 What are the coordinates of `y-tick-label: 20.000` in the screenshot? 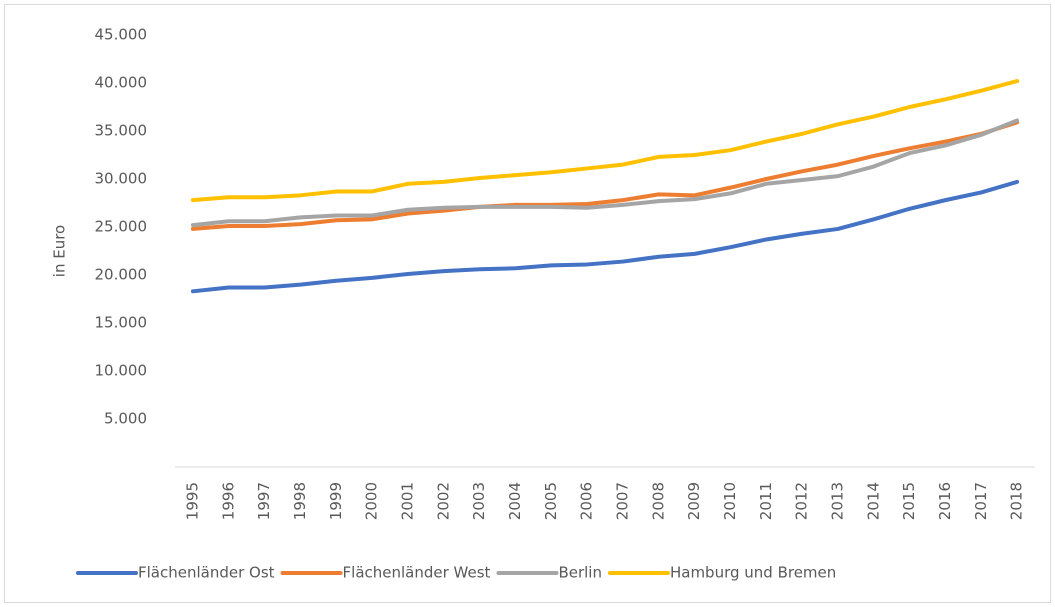 It's located at (121, 275).